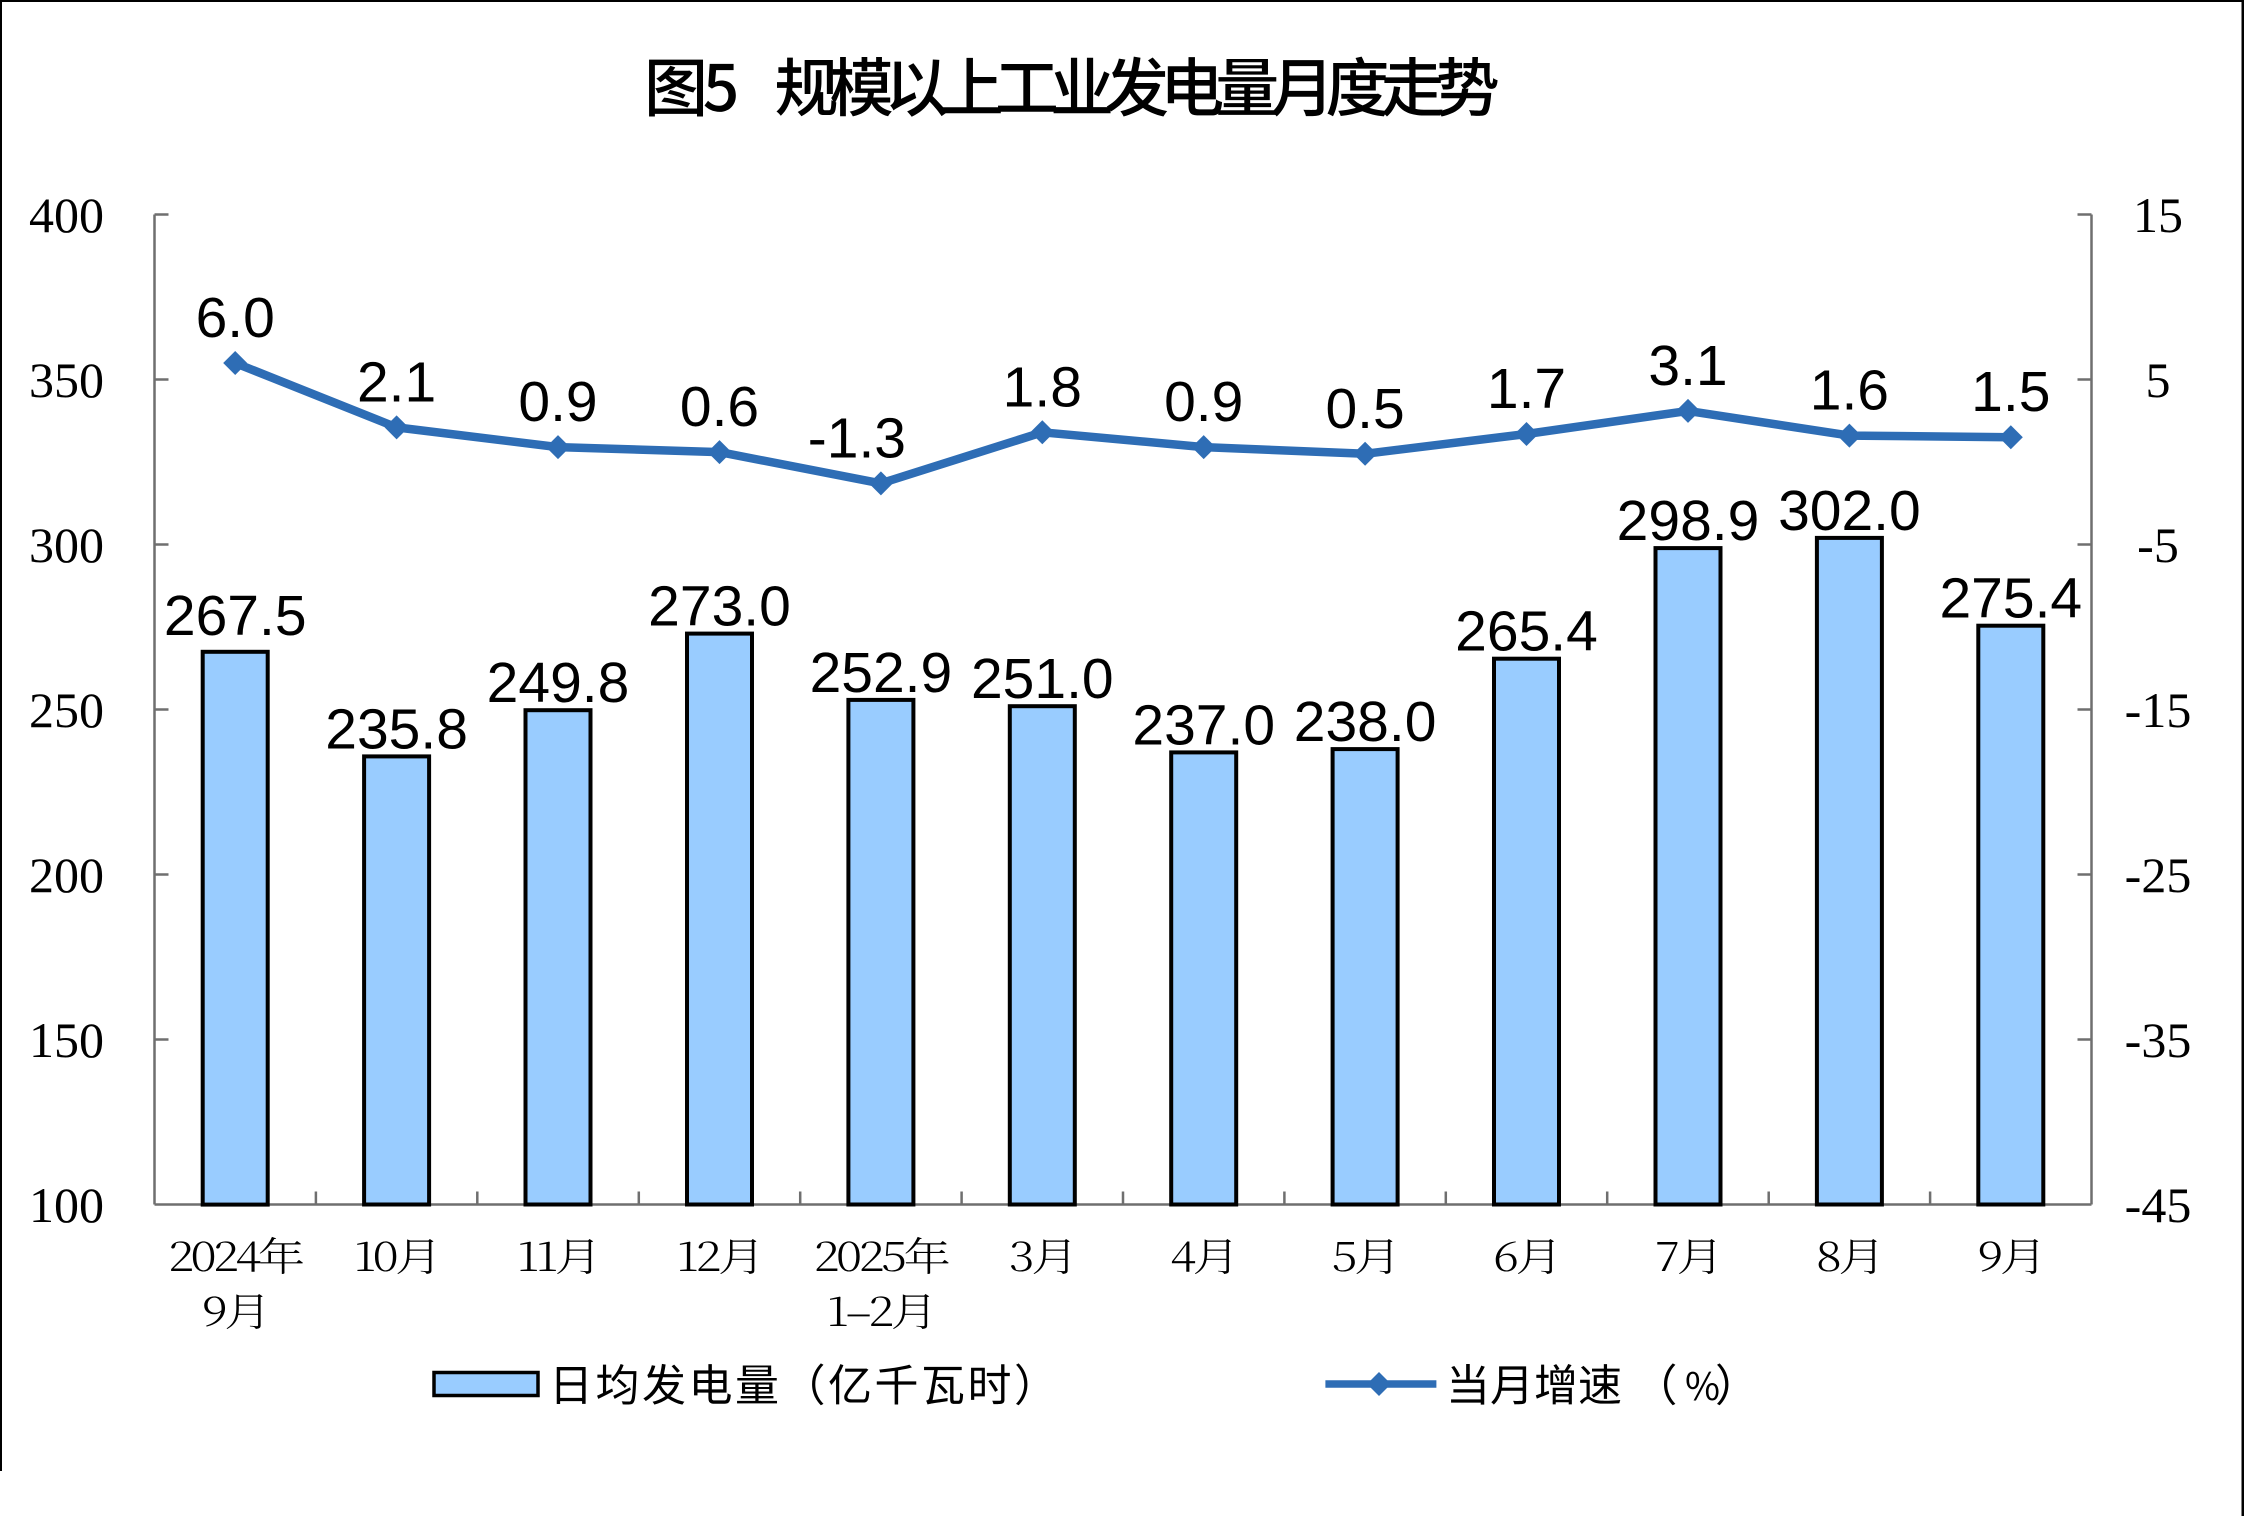  Describe the element at coordinates (1042, 387) in the screenshot. I see `svg-text: 1.8` at that location.